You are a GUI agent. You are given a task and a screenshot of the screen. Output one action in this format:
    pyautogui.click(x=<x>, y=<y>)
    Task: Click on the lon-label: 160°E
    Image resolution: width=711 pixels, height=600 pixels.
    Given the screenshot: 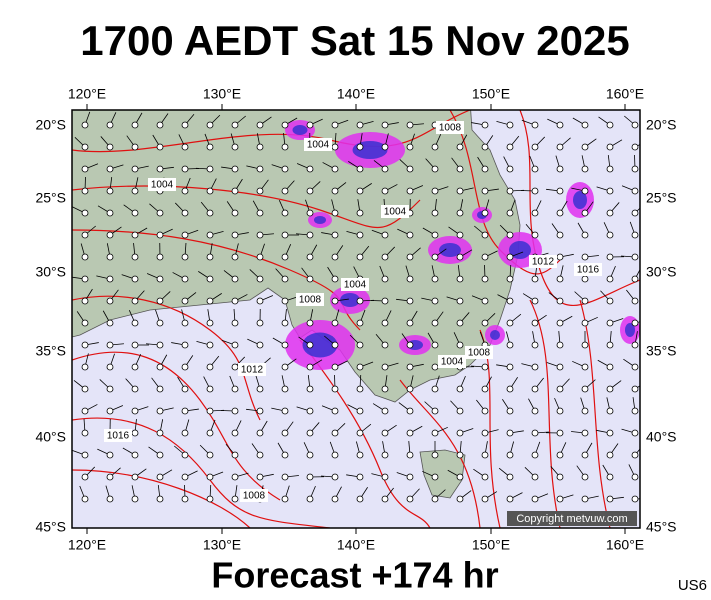 What is the action you would take?
    pyautogui.click(x=625, y=545)
    